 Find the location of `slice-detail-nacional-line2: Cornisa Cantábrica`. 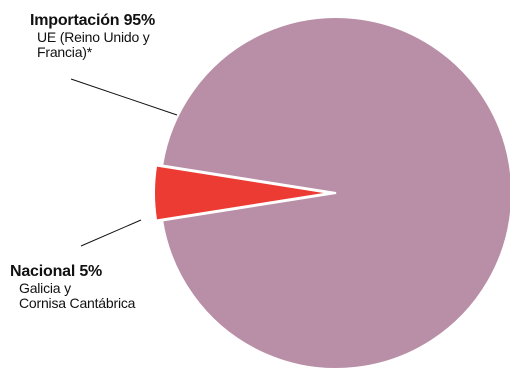

slice-detail-nacional-line2: Cornisa Cantábrica is located at coordinates (77, 303).